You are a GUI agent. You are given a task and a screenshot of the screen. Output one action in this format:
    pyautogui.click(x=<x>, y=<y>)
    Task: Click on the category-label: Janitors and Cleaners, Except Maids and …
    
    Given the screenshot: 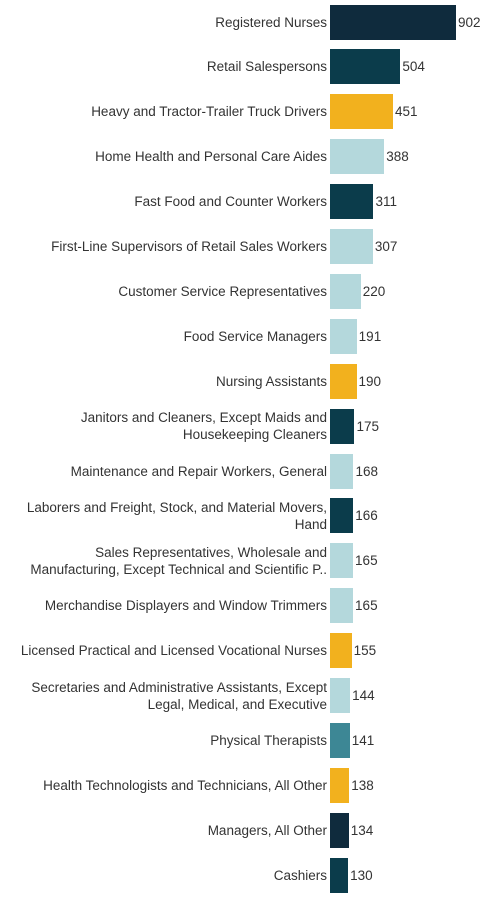 What is the action you would take?
    pyautogui.click(x=203, y=426)
    